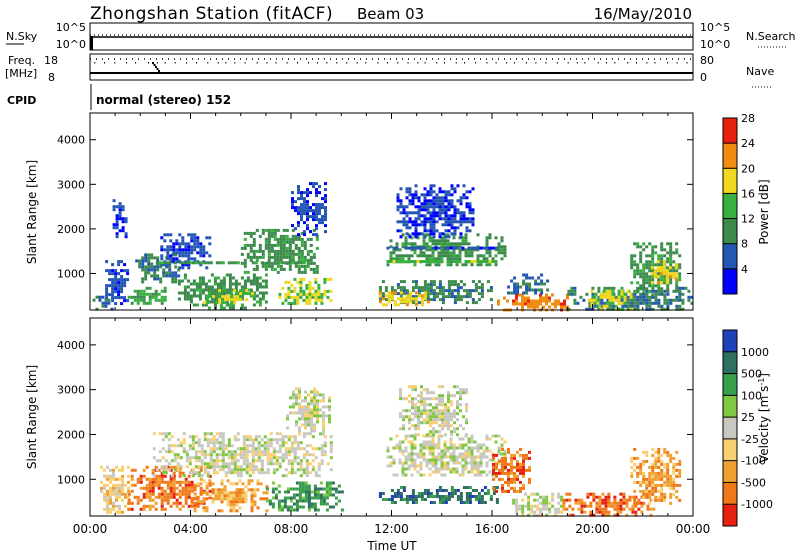 This screenshot has width=800, height=554. What do you see at coordinates (643, 14) in the screenshot?
I see `date-label: 16/May/2010` at bounding box center [643, 14].